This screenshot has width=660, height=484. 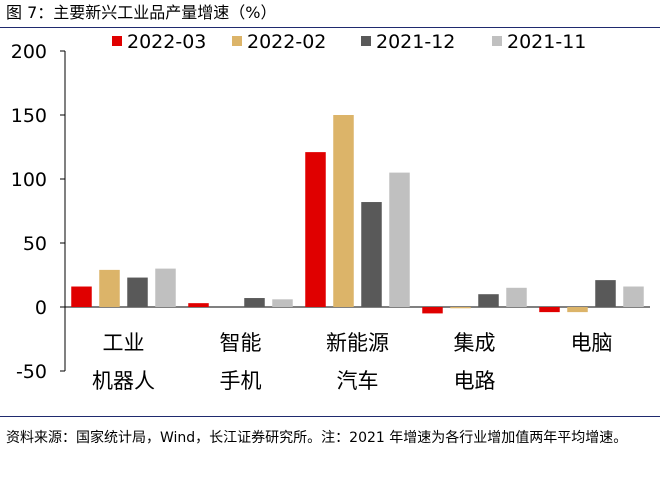 I want to click on category-label: 汽车, so click(x=358, y=381).